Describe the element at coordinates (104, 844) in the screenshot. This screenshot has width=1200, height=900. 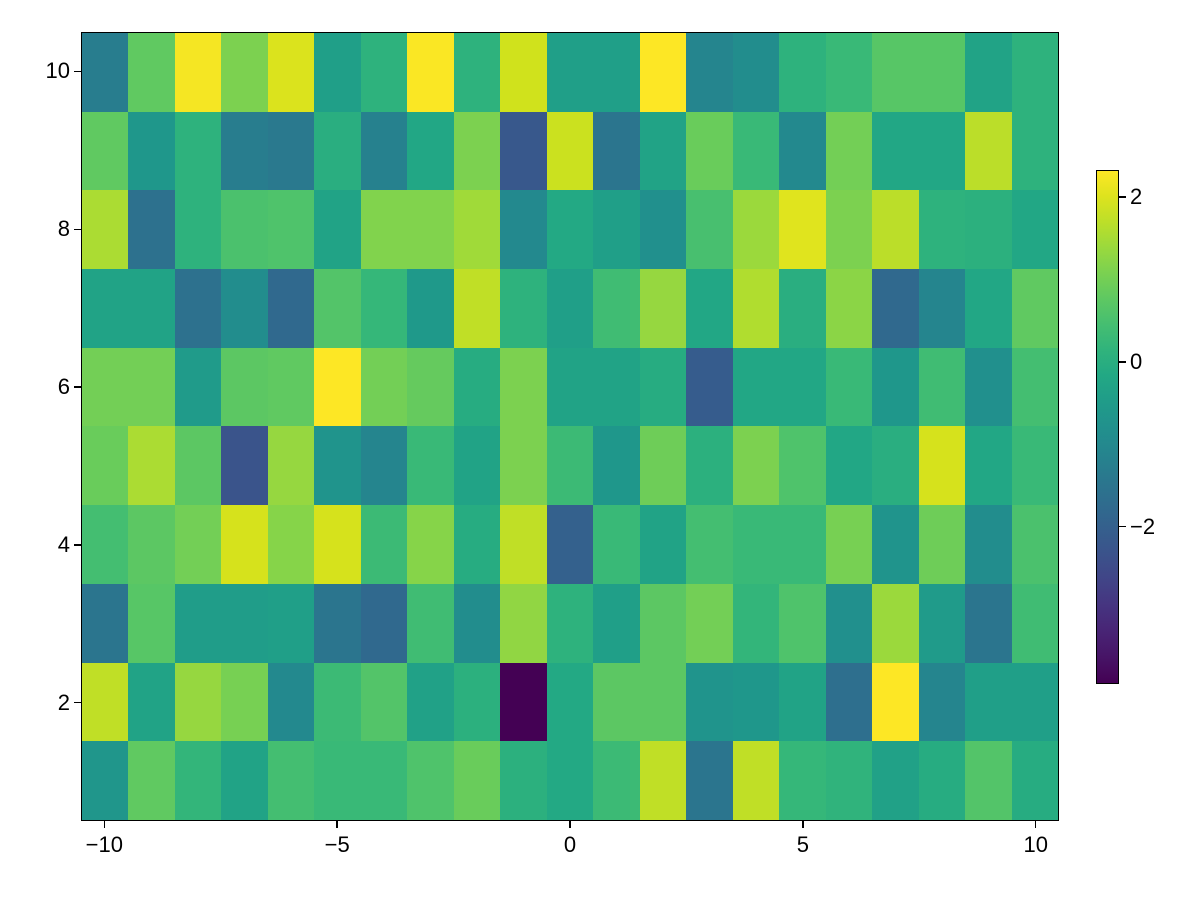
I see `x-tick-label: −10` at that location.